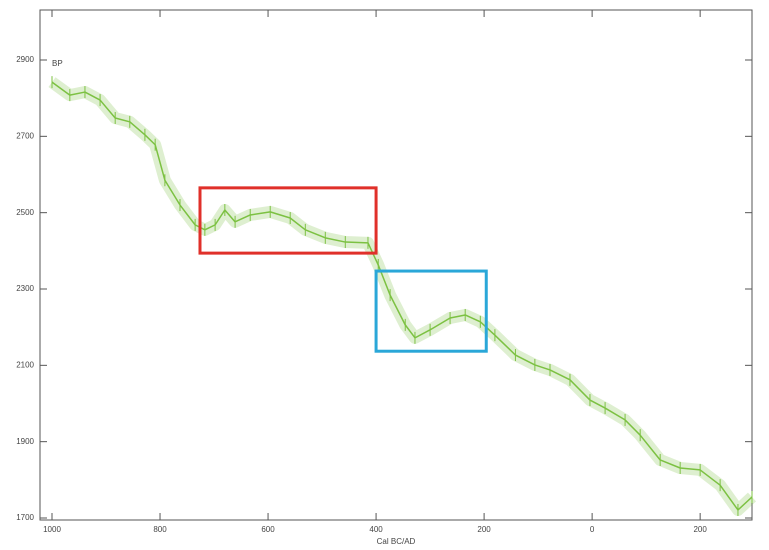  I want to click on x-tick-label: 0, so click(592, 529).